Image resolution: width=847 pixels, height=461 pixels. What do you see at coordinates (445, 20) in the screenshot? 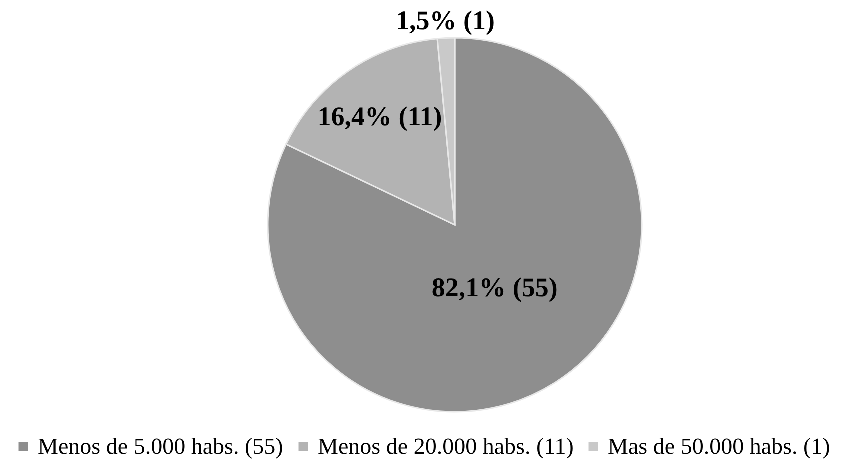
I see `data-label: 1,5% (1)` at bounding box center [445, 20].